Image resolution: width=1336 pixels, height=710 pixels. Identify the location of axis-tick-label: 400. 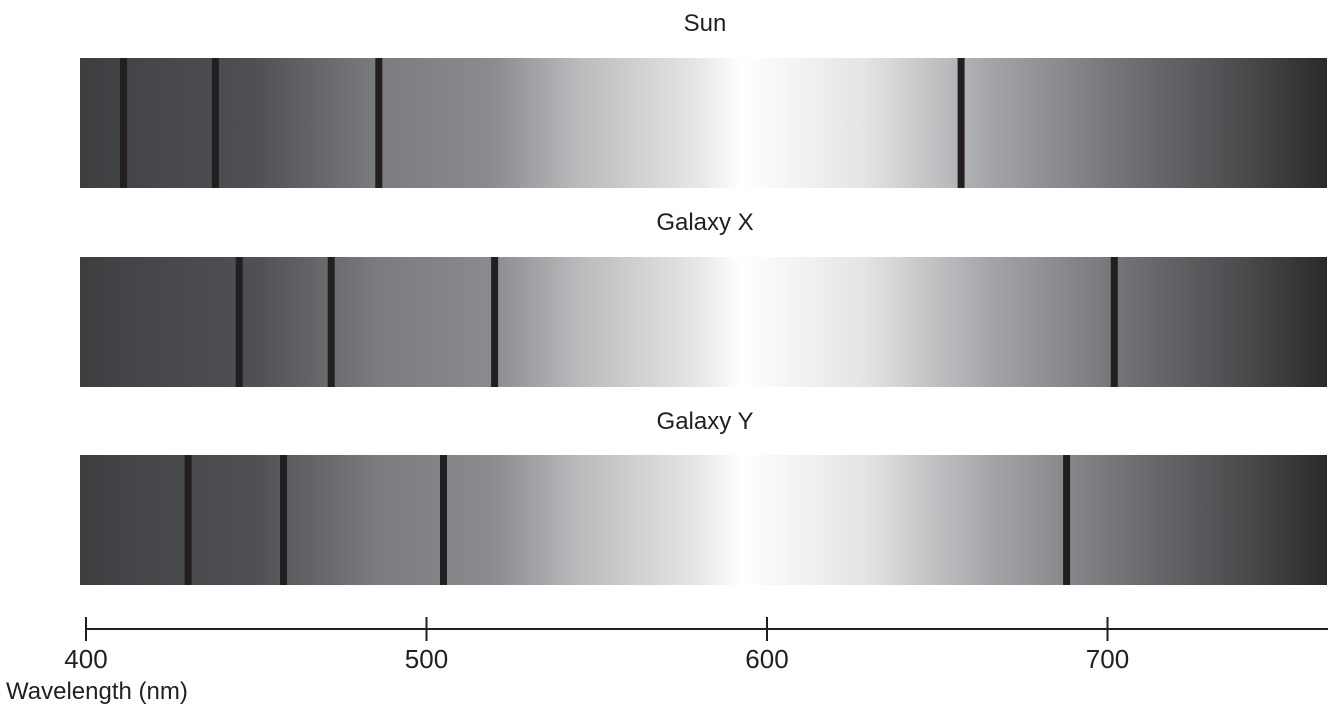
(85, 659).